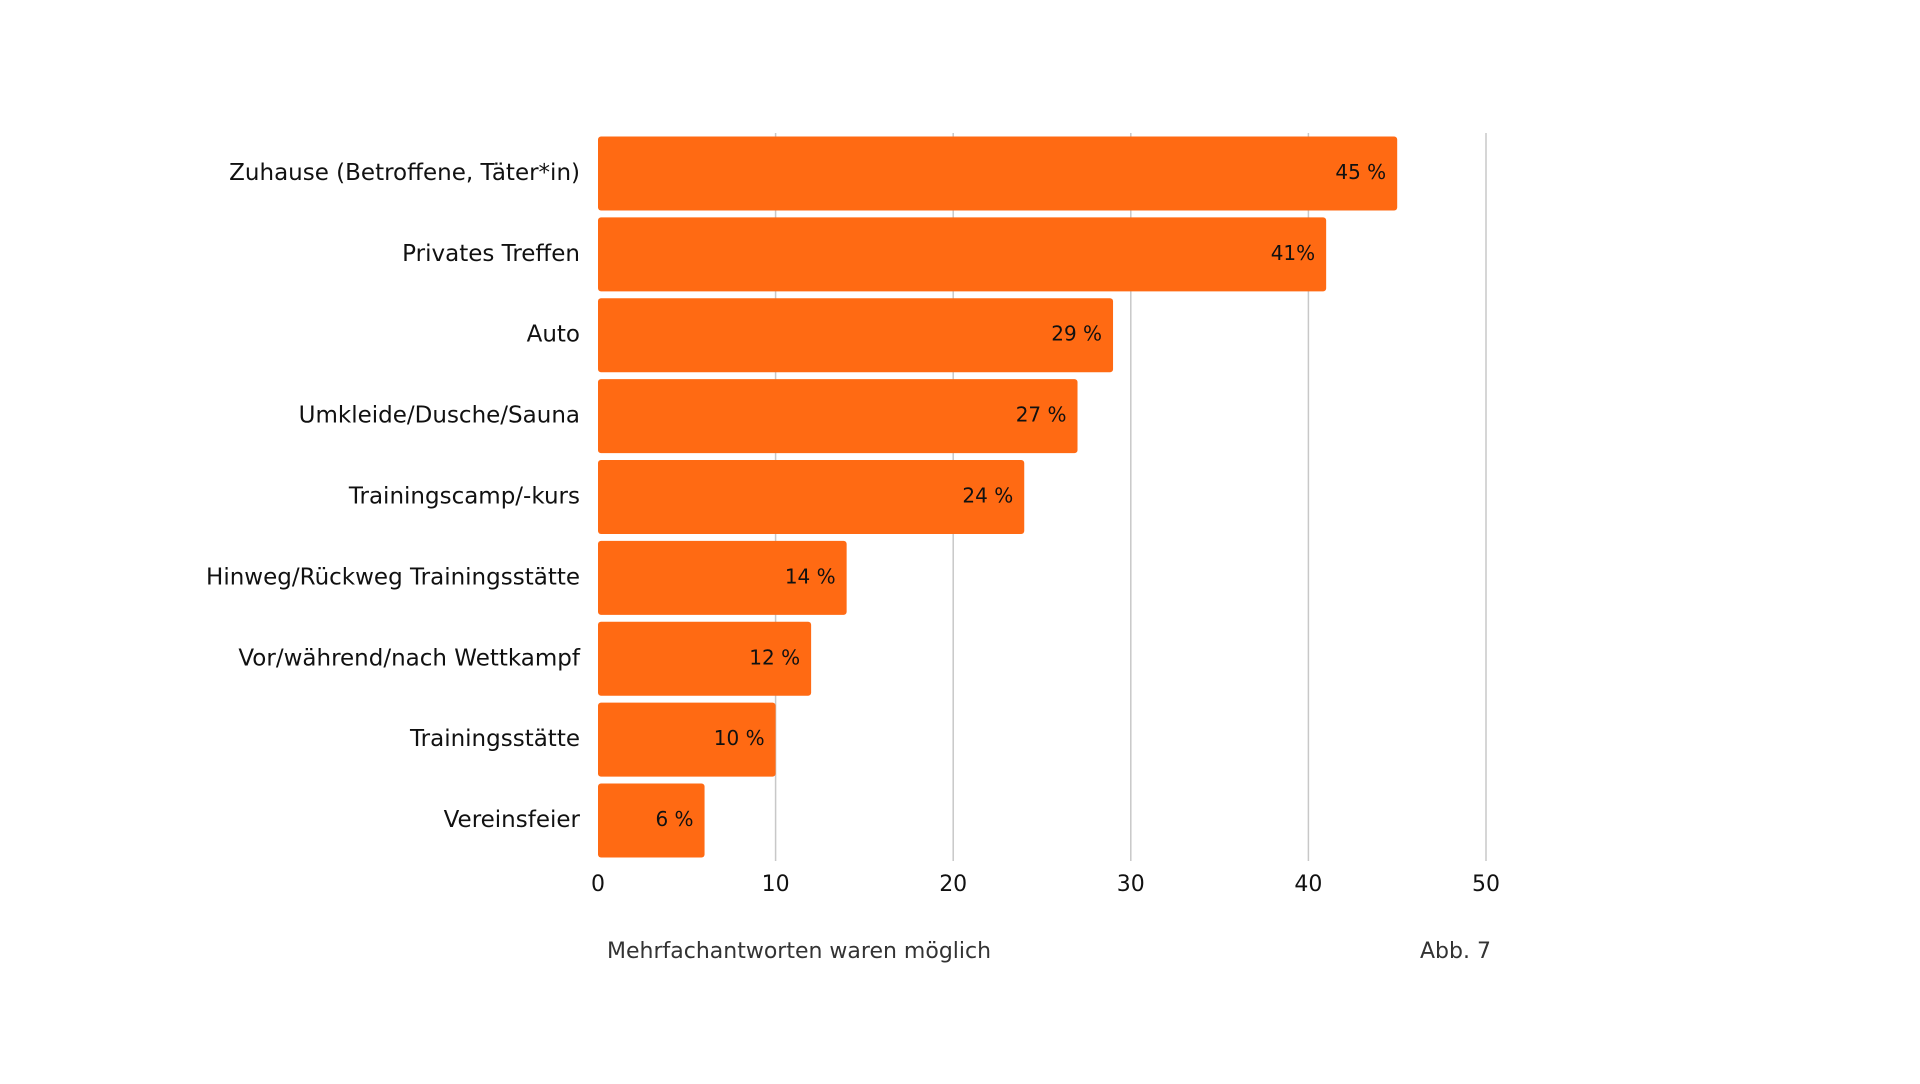 The height and width of the screenshot is (1084, 1920). I want to click on x-tick-label: 10, so click(776, 884).